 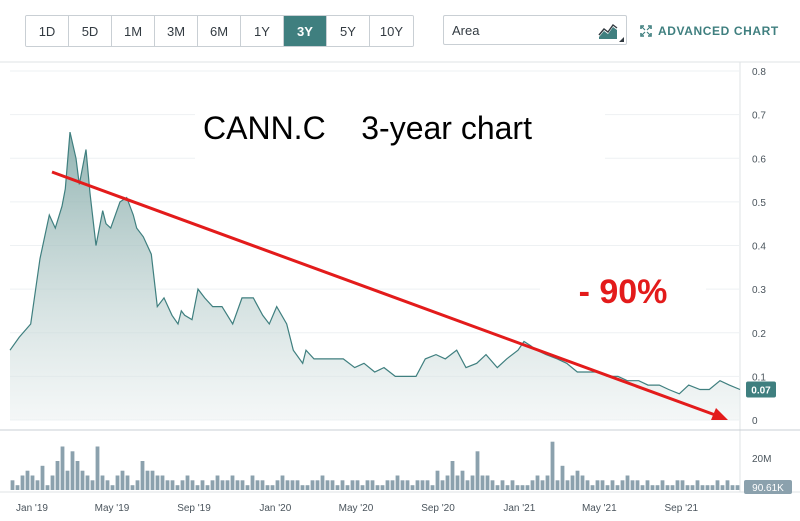 What do you see at coordinates (305, 31) in the screenshot?
I see `range-button-3y: 3Y` at bounding box center [305, 31].